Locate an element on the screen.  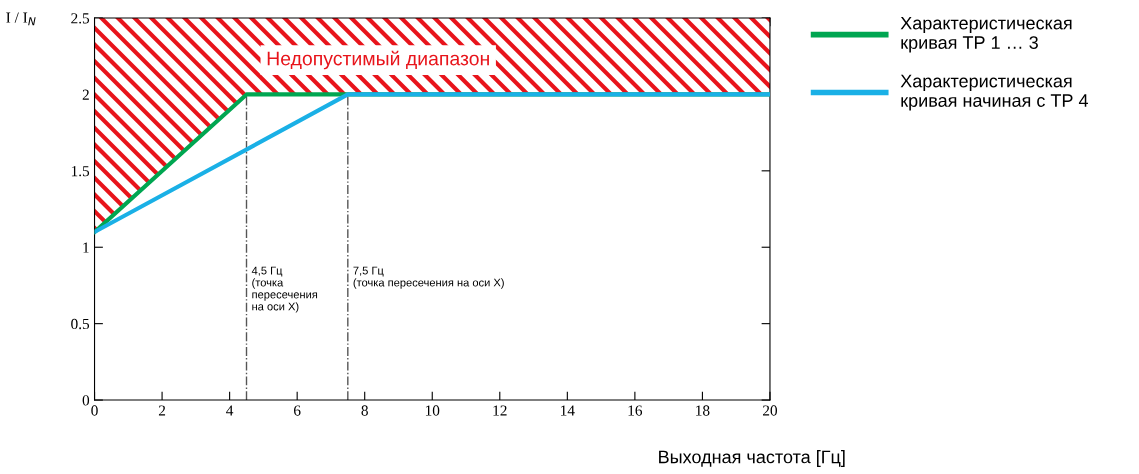
y-tick-label: 1.5 is located at coordinates (80, 171).